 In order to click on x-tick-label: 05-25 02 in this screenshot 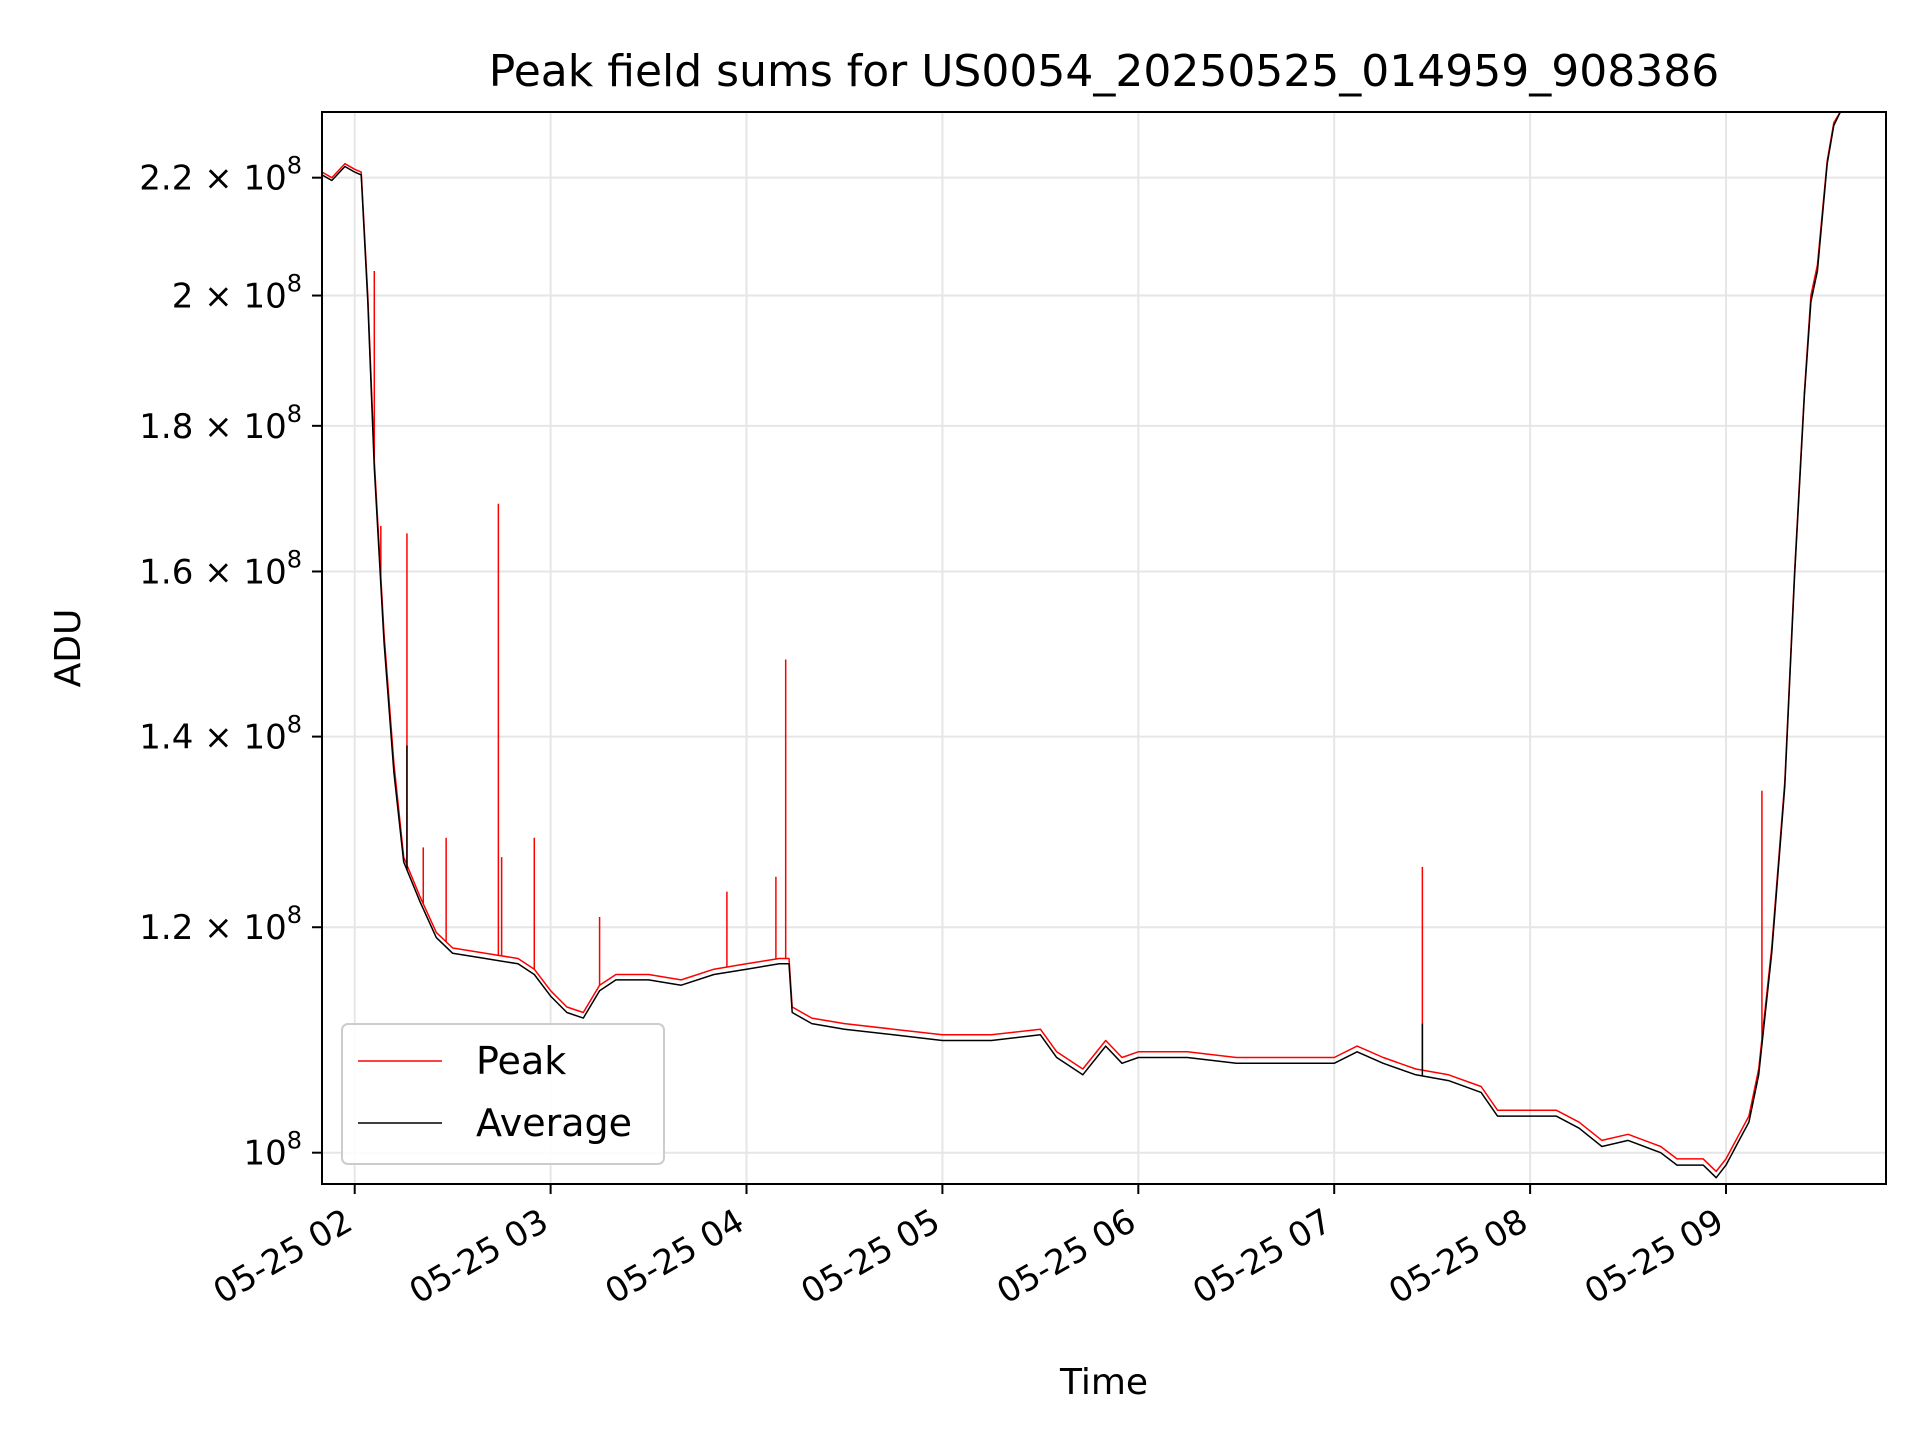, I will do `click(283, 1256)`.